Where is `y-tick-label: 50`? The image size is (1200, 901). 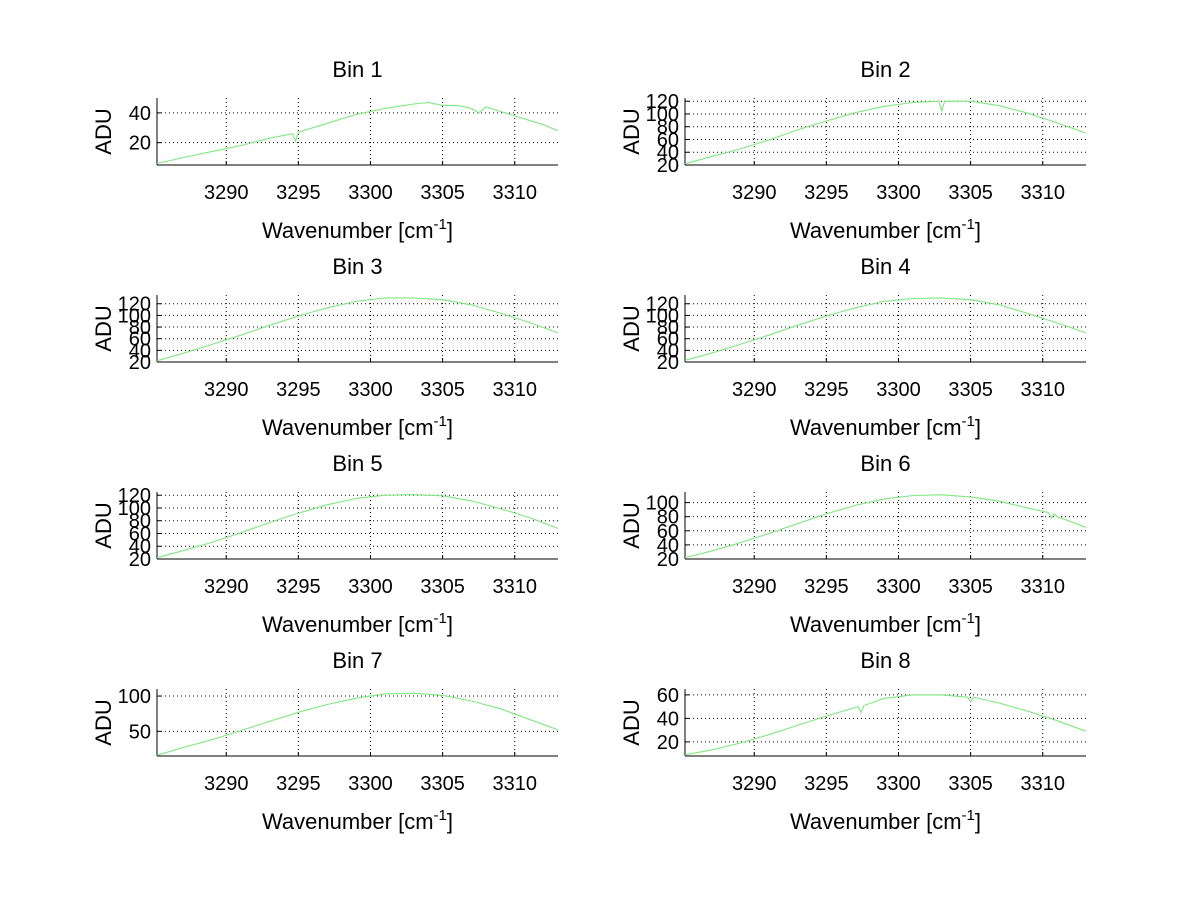
y-tick-label: 50 is located at coordinates (140, 732).